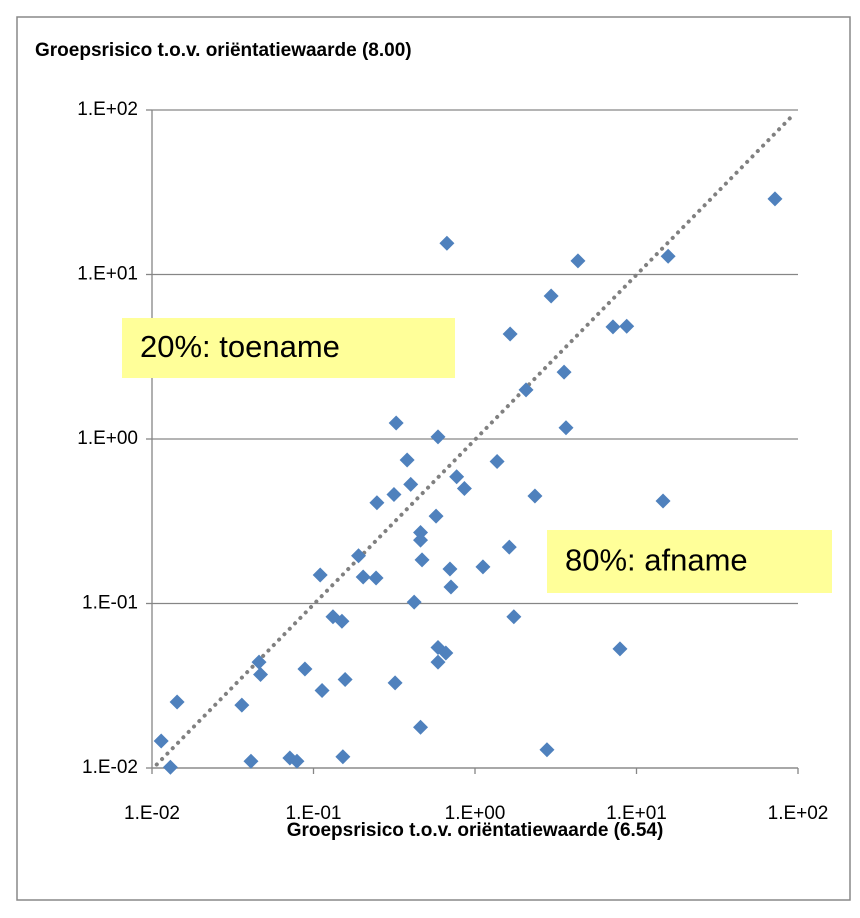  What do you see at coordinates (107, 438) in the screenshot?
I see `y-tick-label: 1.E+00` at bounding box center [107, 438].